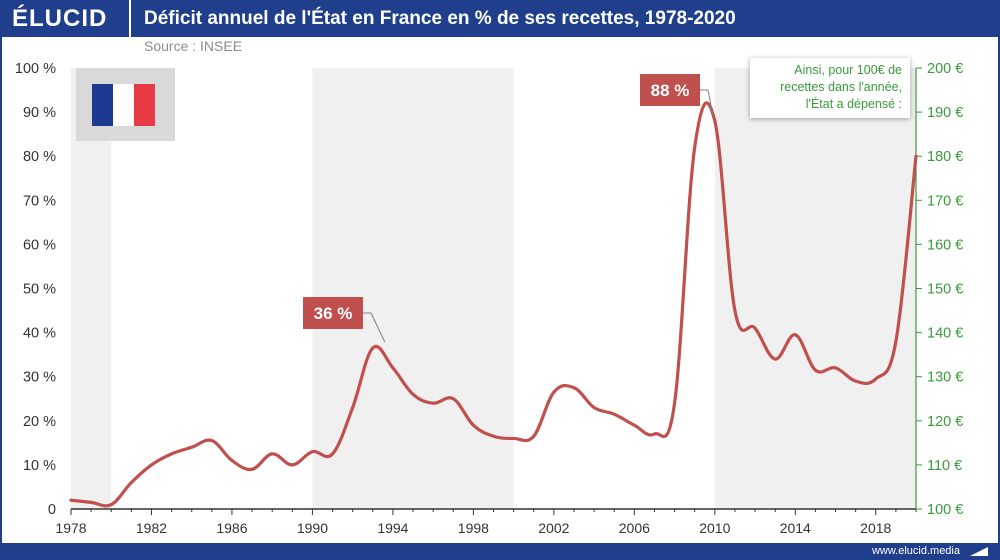 The width and height of the screenshot is (1000, 560). What do you see at coordinates (553, 528) in the screenshot?
I see `x-tick-label: 2002` at bounding box center [553, 528].